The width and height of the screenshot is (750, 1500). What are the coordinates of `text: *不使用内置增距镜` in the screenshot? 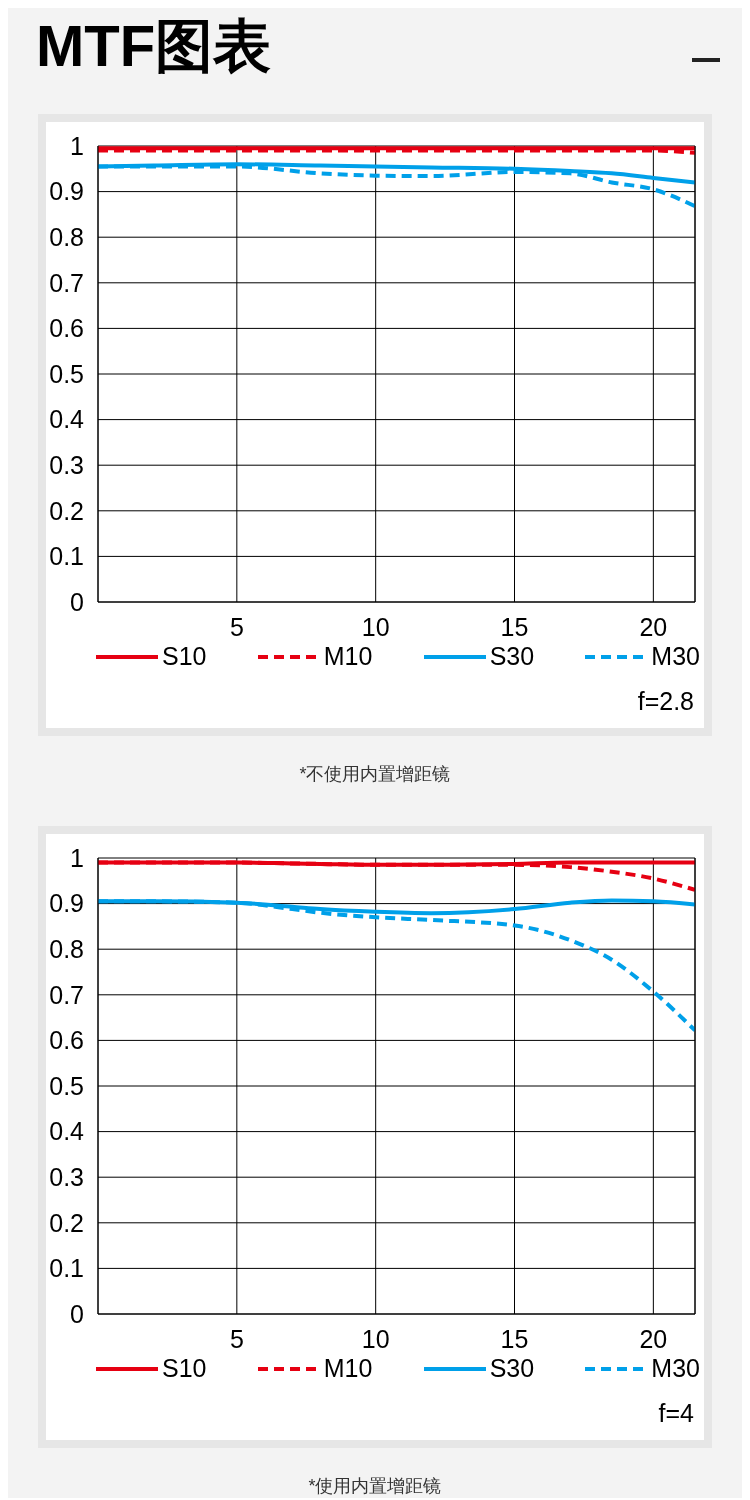 It's located at (375, 774).